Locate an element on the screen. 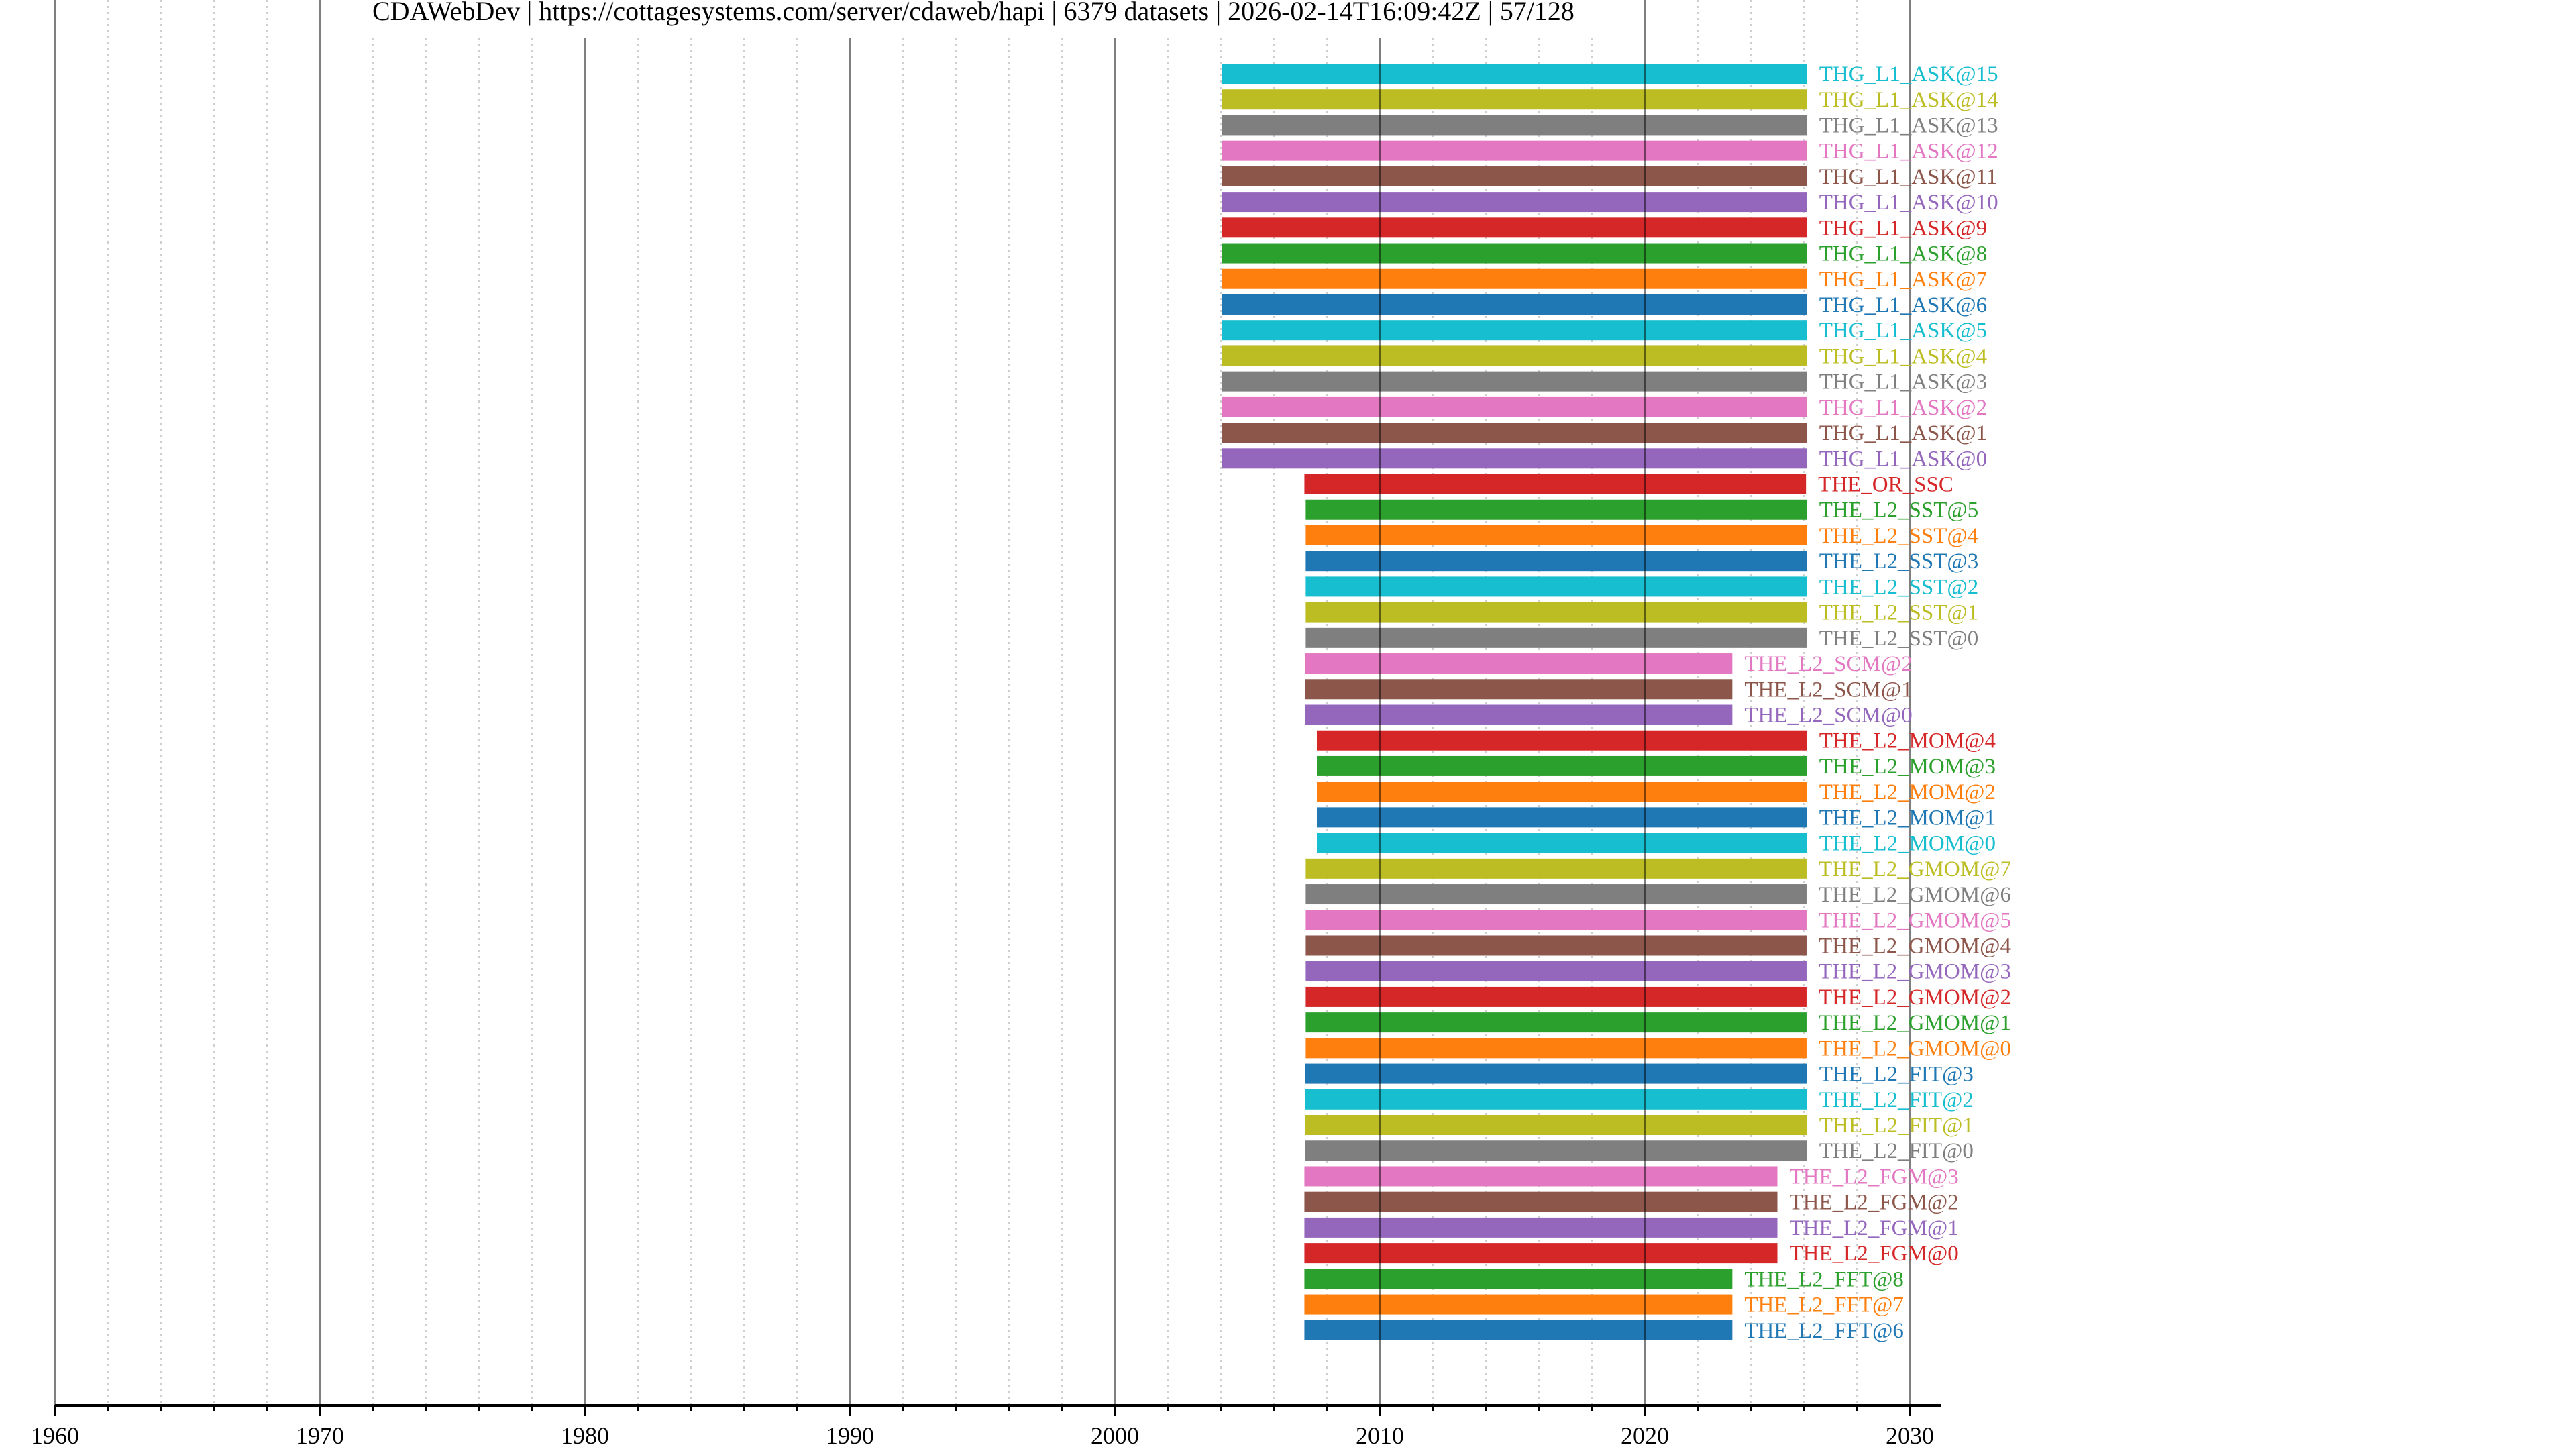 The image size is (2576, 1449). bar-label: THE_L2_MOM@3 is located at coordinates (1907, 767).